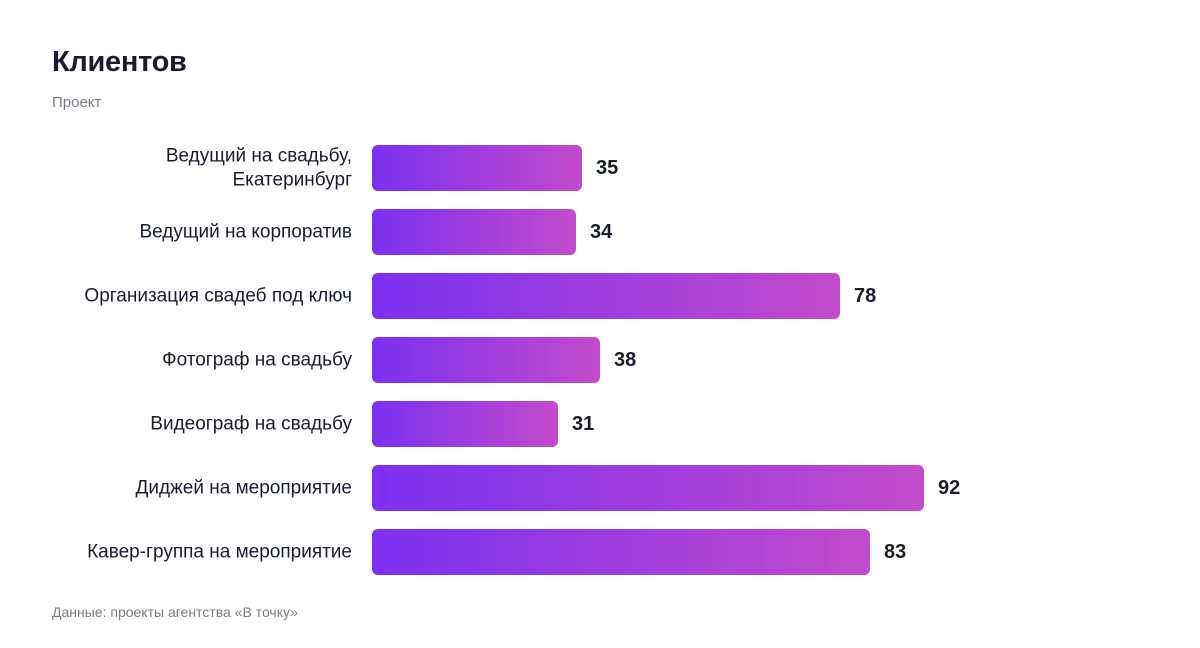 The height and width of the screenshot is (648, 1200). What do you see at coordinates (601, 232) in the screenshot?
I see `value-label: 34` at bounding box center [601, 232].